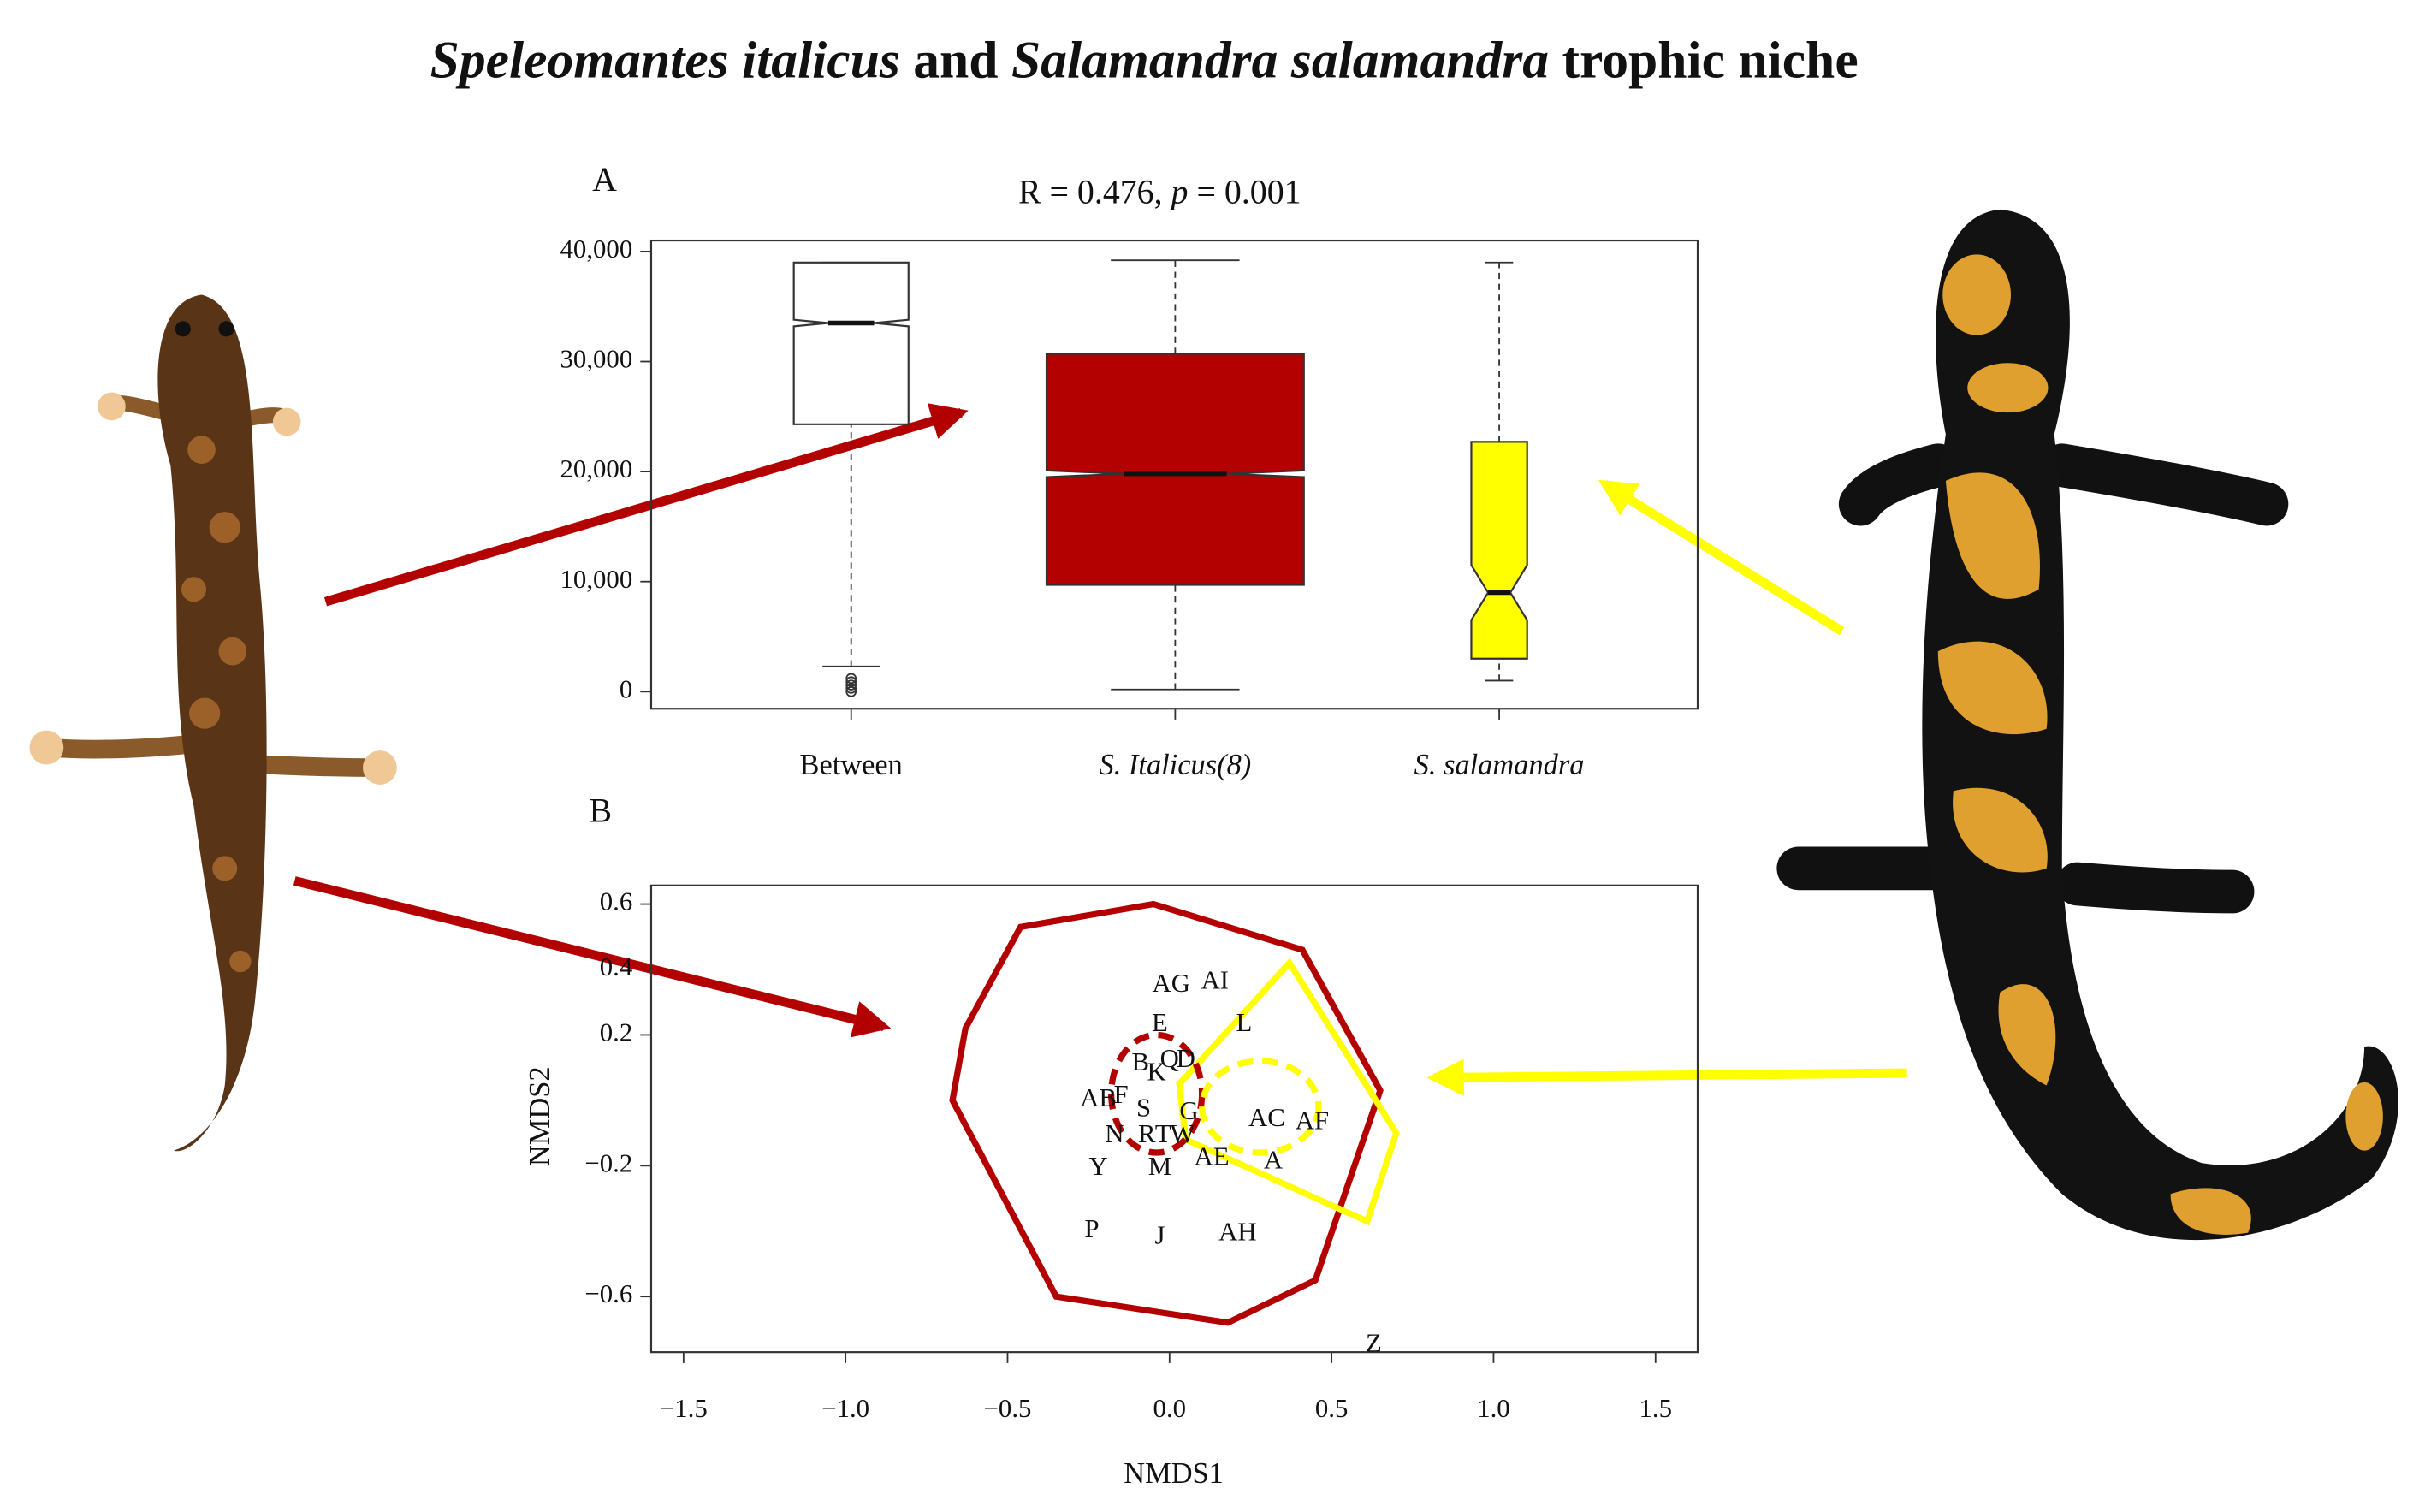 The image size is (2431, 1512). What do you see at coordinates (1160, 1023) in the screenshot?
I see `point-label: E` at bounding box center [1160, 1023].